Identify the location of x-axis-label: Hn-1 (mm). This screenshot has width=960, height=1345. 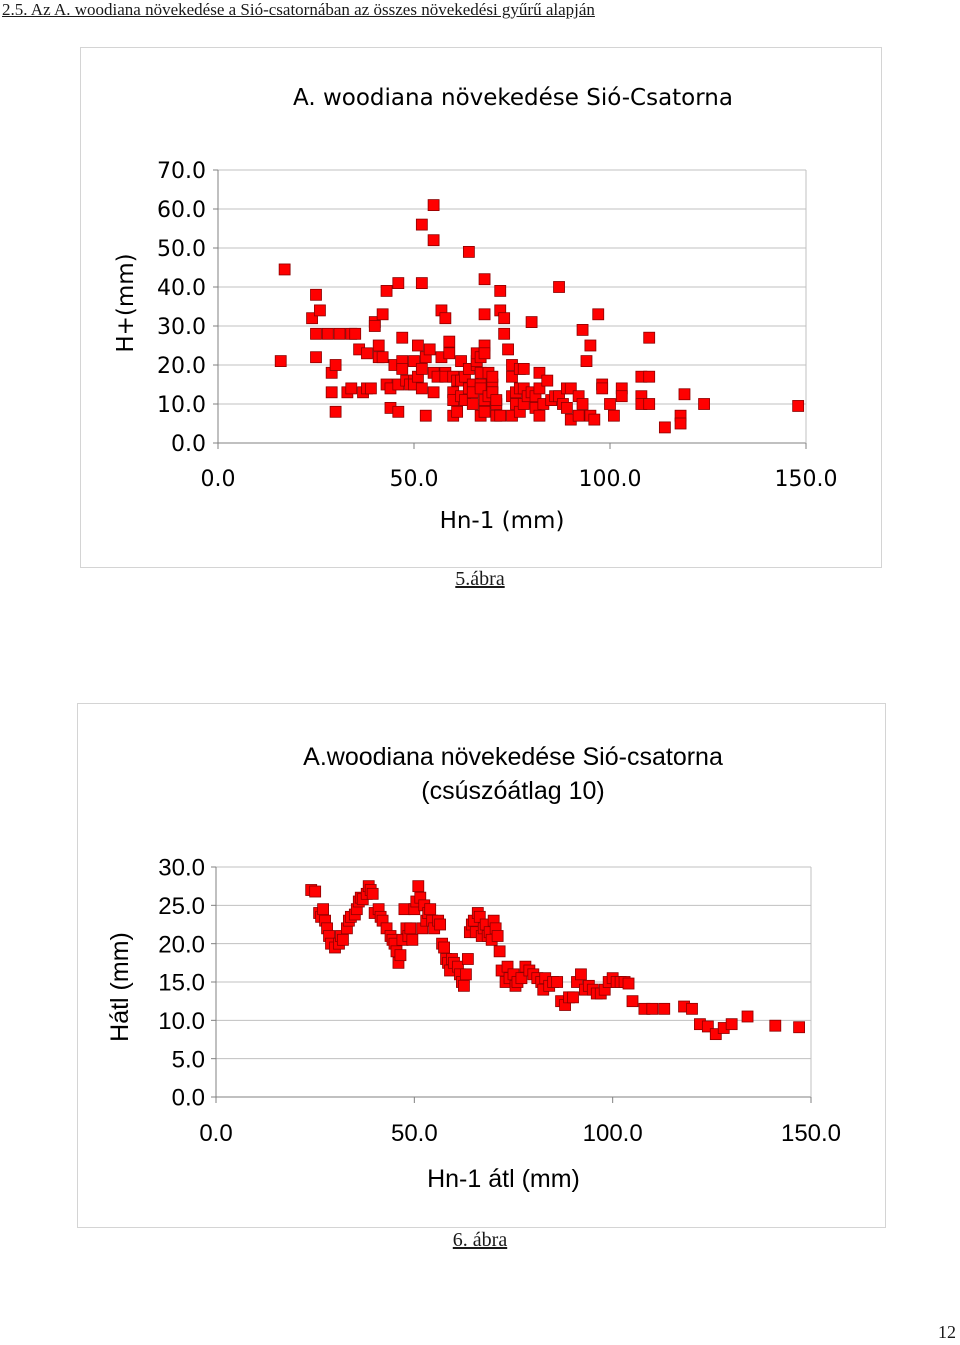
(502, 521).